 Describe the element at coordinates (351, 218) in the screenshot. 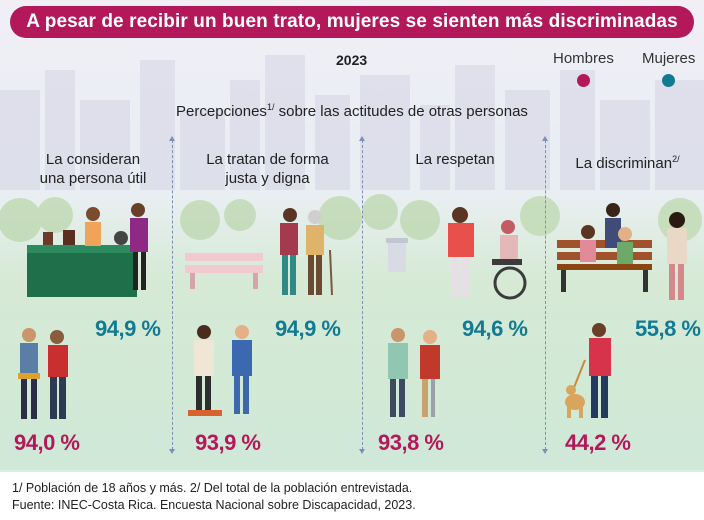

I see `trees-background` at that location.